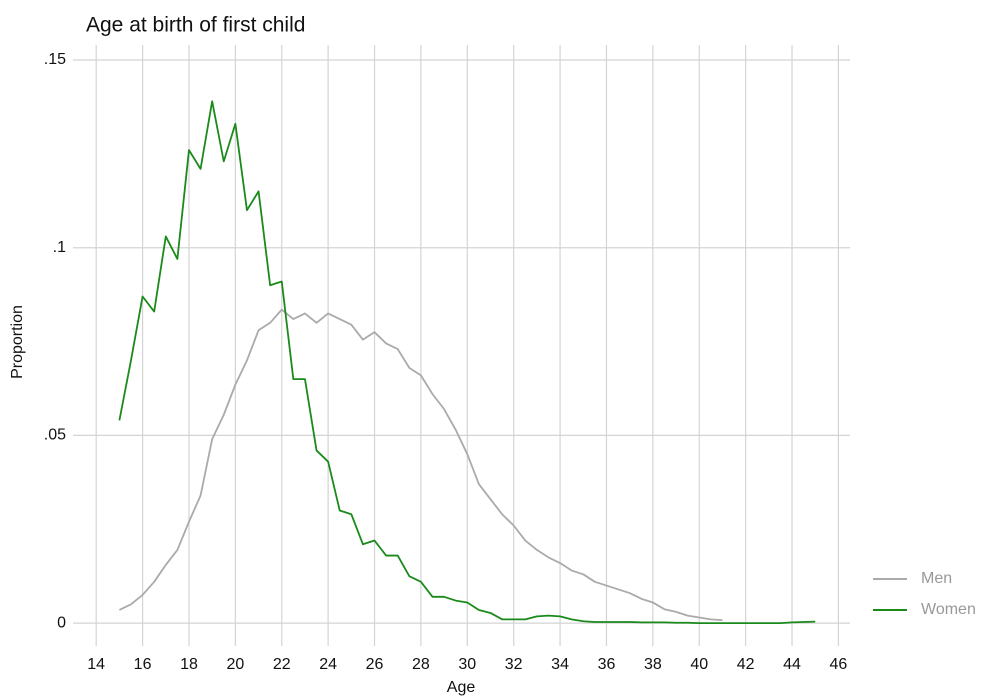 Image resolution: width=986 pixels, height=699 pixels. What do you see at coordinates (282, 664) in the screenshot?
I see `x-tick-label: 22` at bounding box center [282, 664].